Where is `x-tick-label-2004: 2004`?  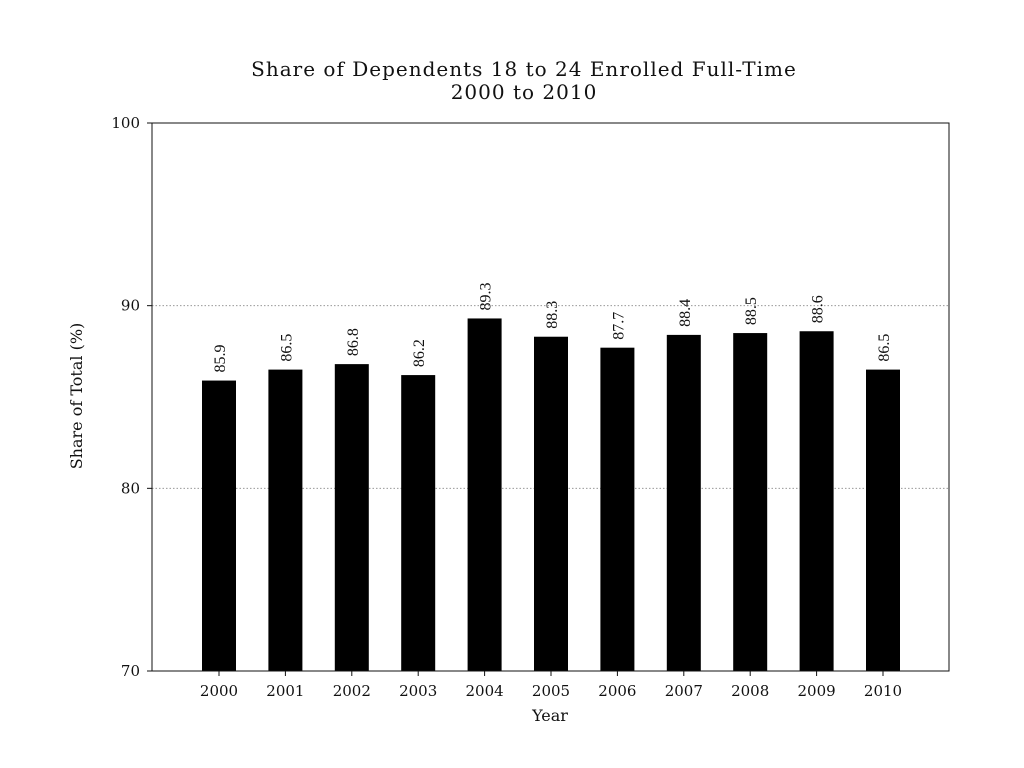 x-tick-label-2004: 2004 is located at coordinates (485, 691).